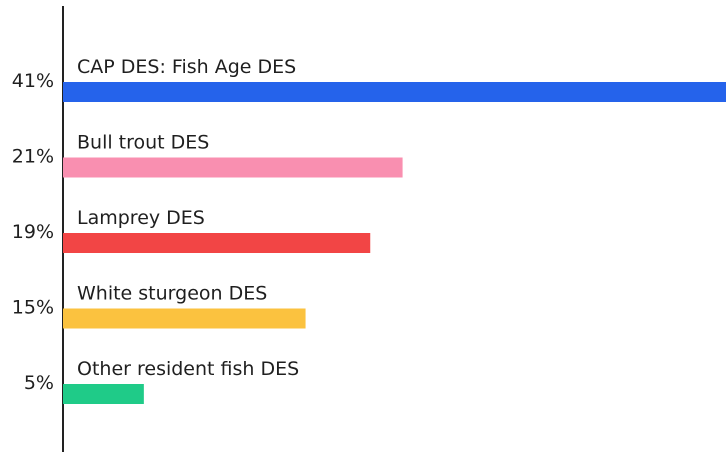 The height and width of the screenshot is (456, 726). Describe the element at coordinates (186, 67) in the screenshot. I see `category-label-cap-des-fish-age-des: CAP DES: Fish Age DES` at that location.